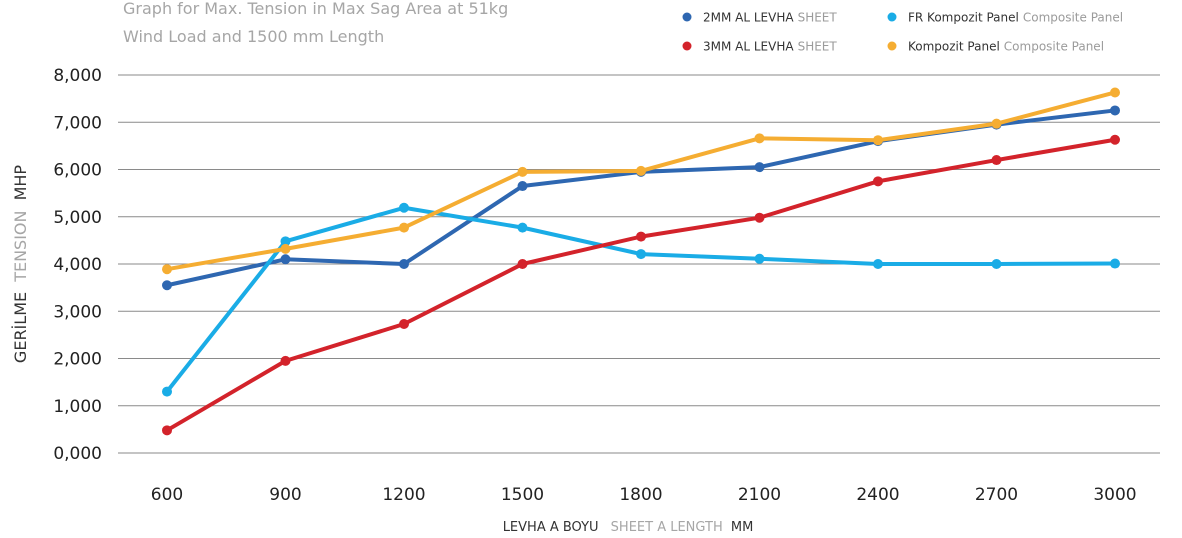 This screenshot has width=1182, height=538. What do you see at coordinates (77, 76) in the screenshot?
I see `y-tick-label: 8,000` at bounding box center [77, 76].